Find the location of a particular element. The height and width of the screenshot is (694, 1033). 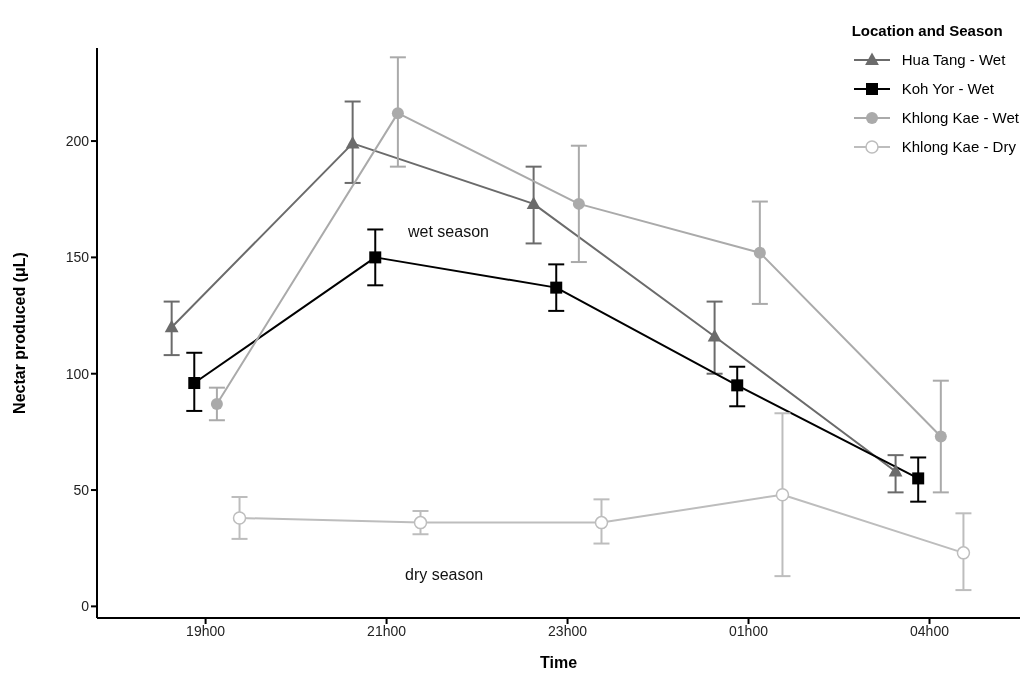

legend-label: Hua Tang - Wet is located at coordinates (953, 59).